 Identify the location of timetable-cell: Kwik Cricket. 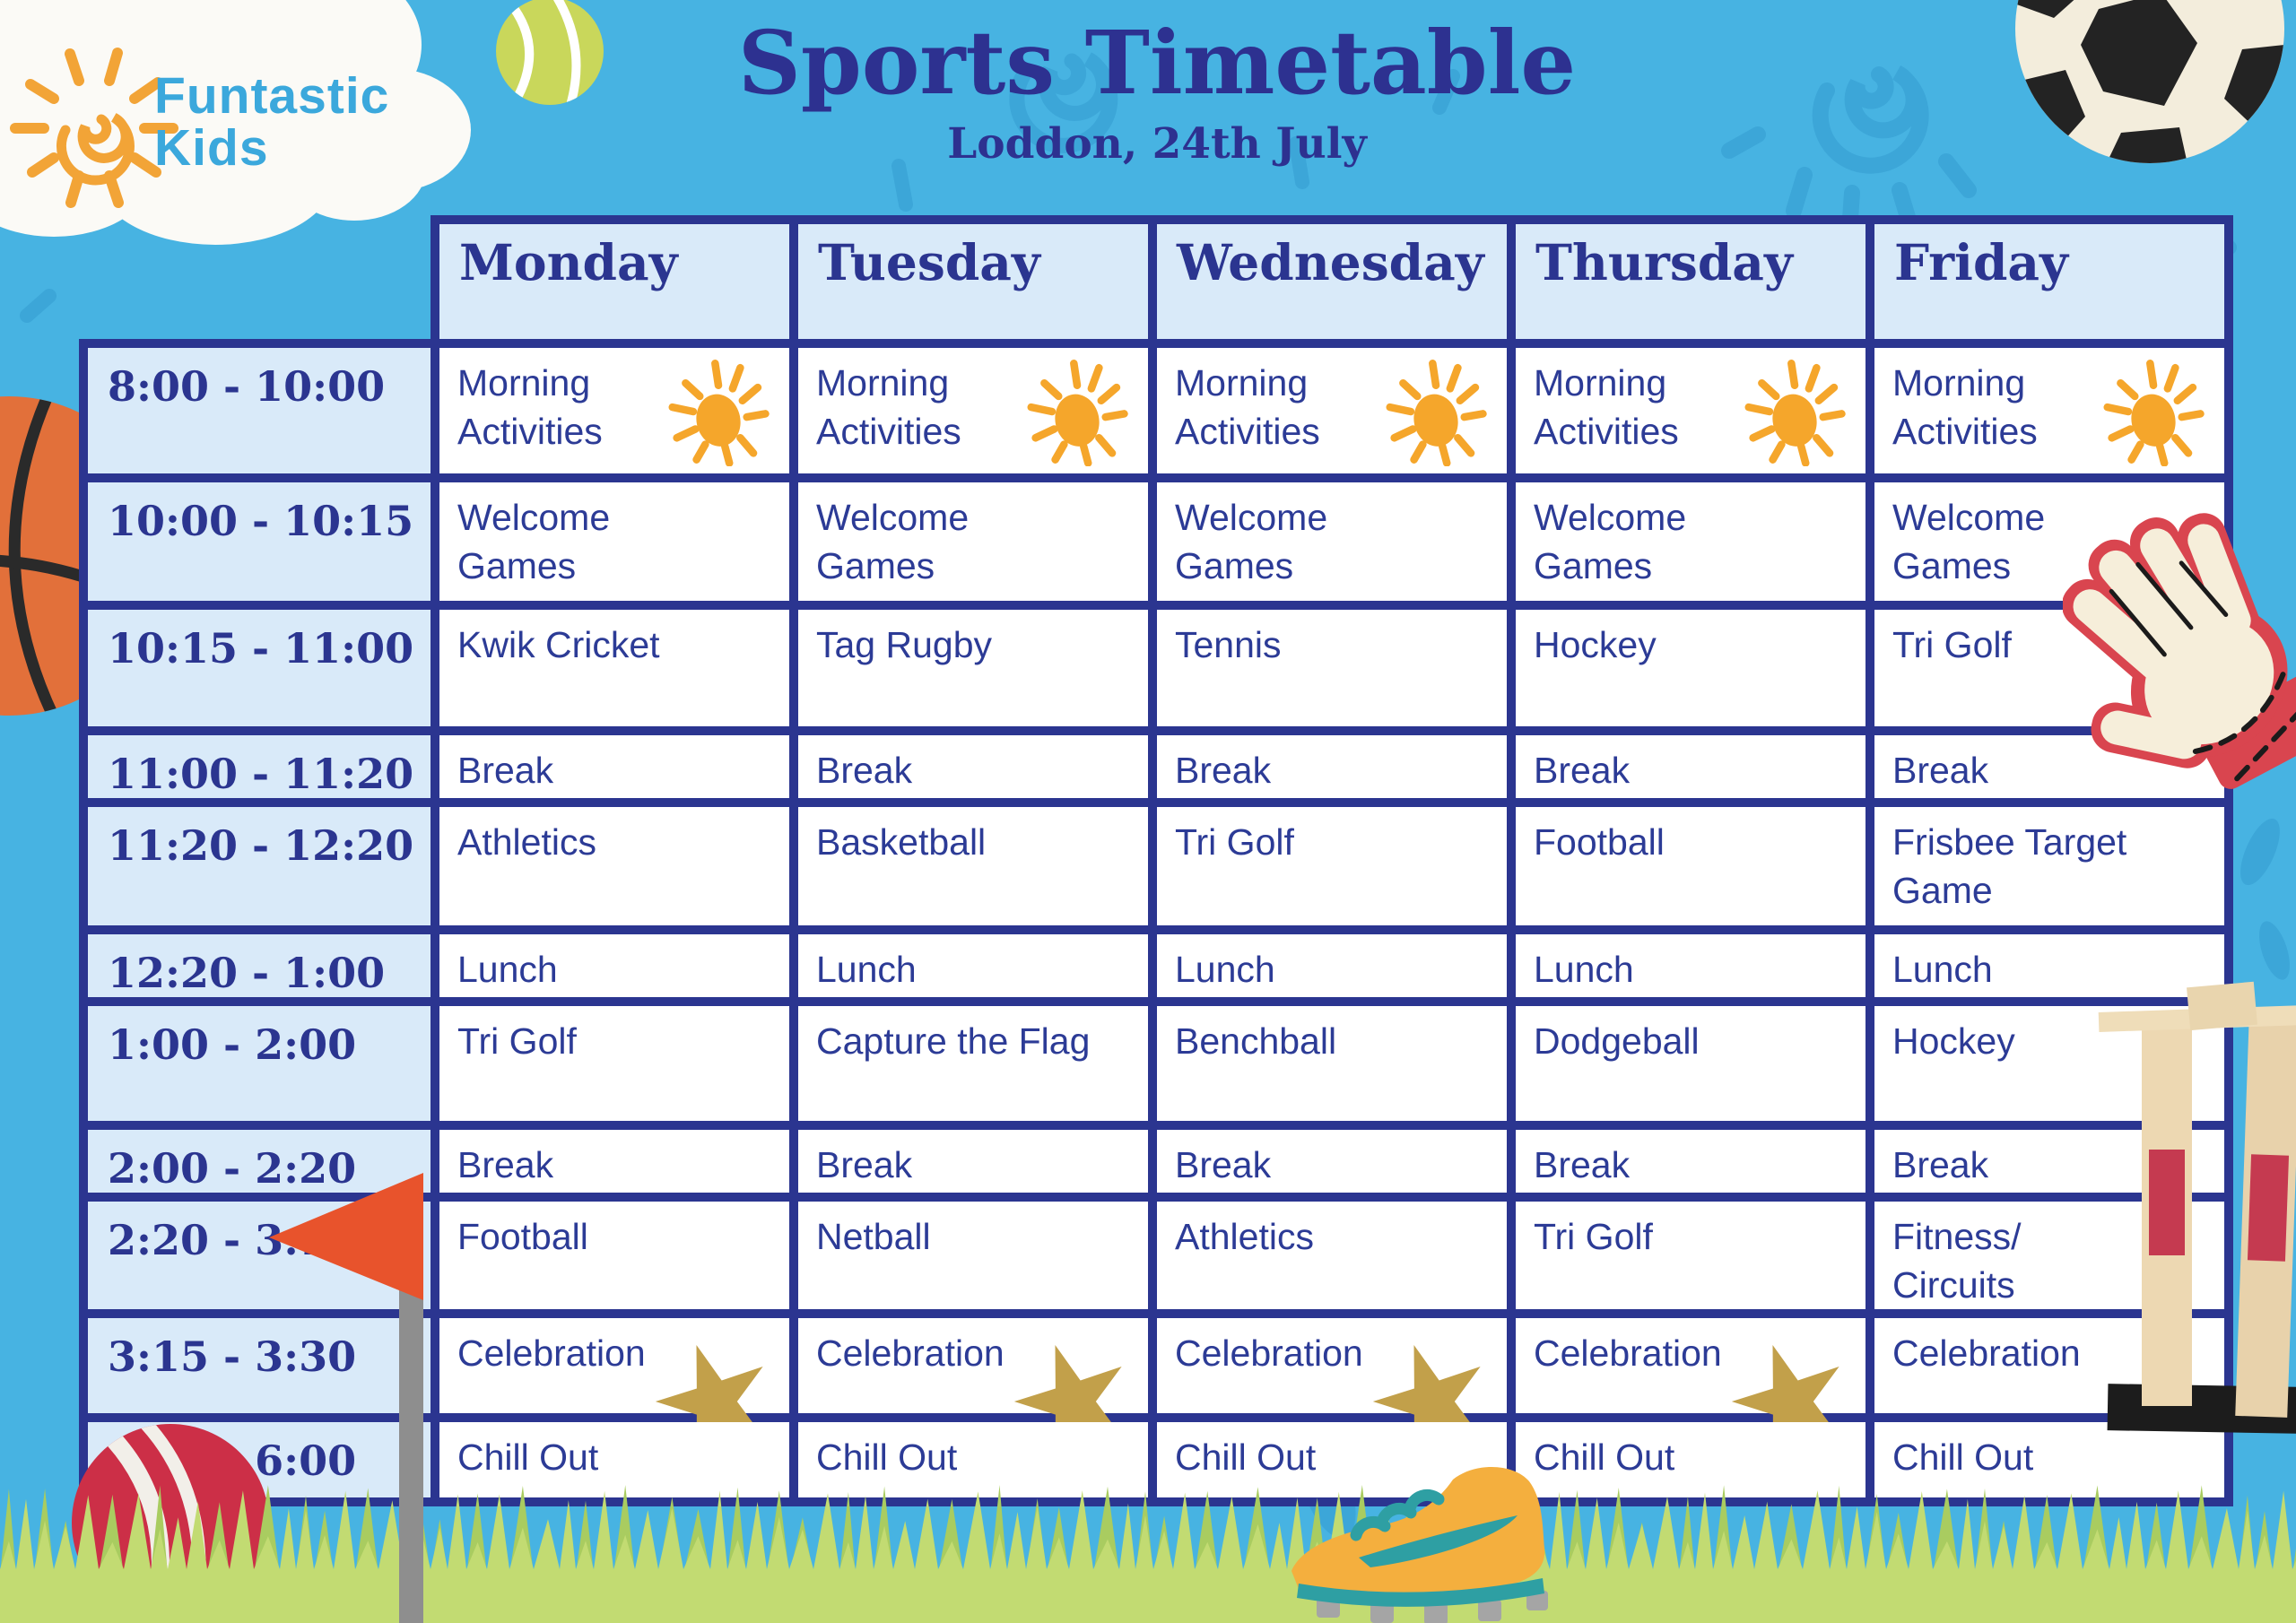
(614, 668).